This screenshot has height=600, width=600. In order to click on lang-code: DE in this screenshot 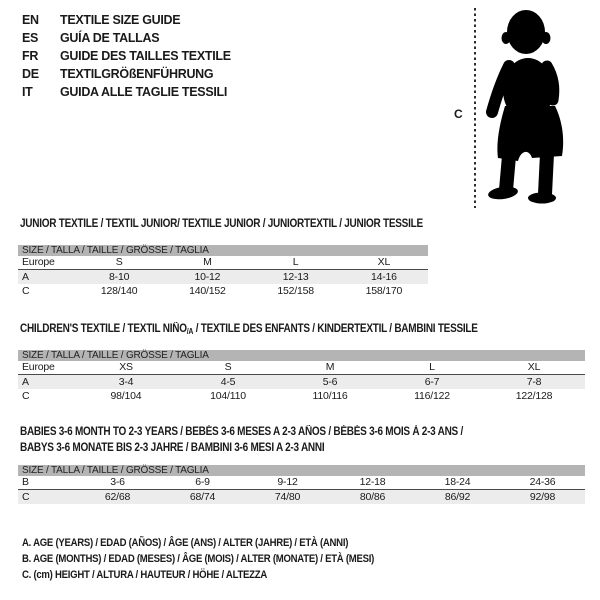, I will do `click(30, 74)`.